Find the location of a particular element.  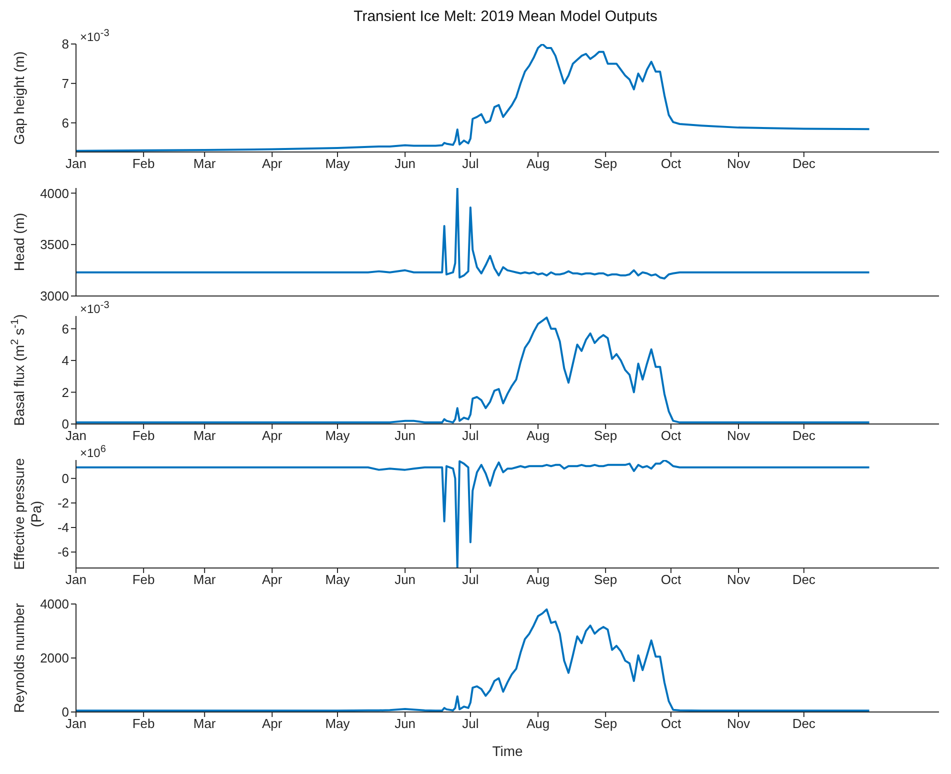

chart-title: Transient Ice Melt: 2019 Mean Model Outputs is located at coordinates (506, 16).